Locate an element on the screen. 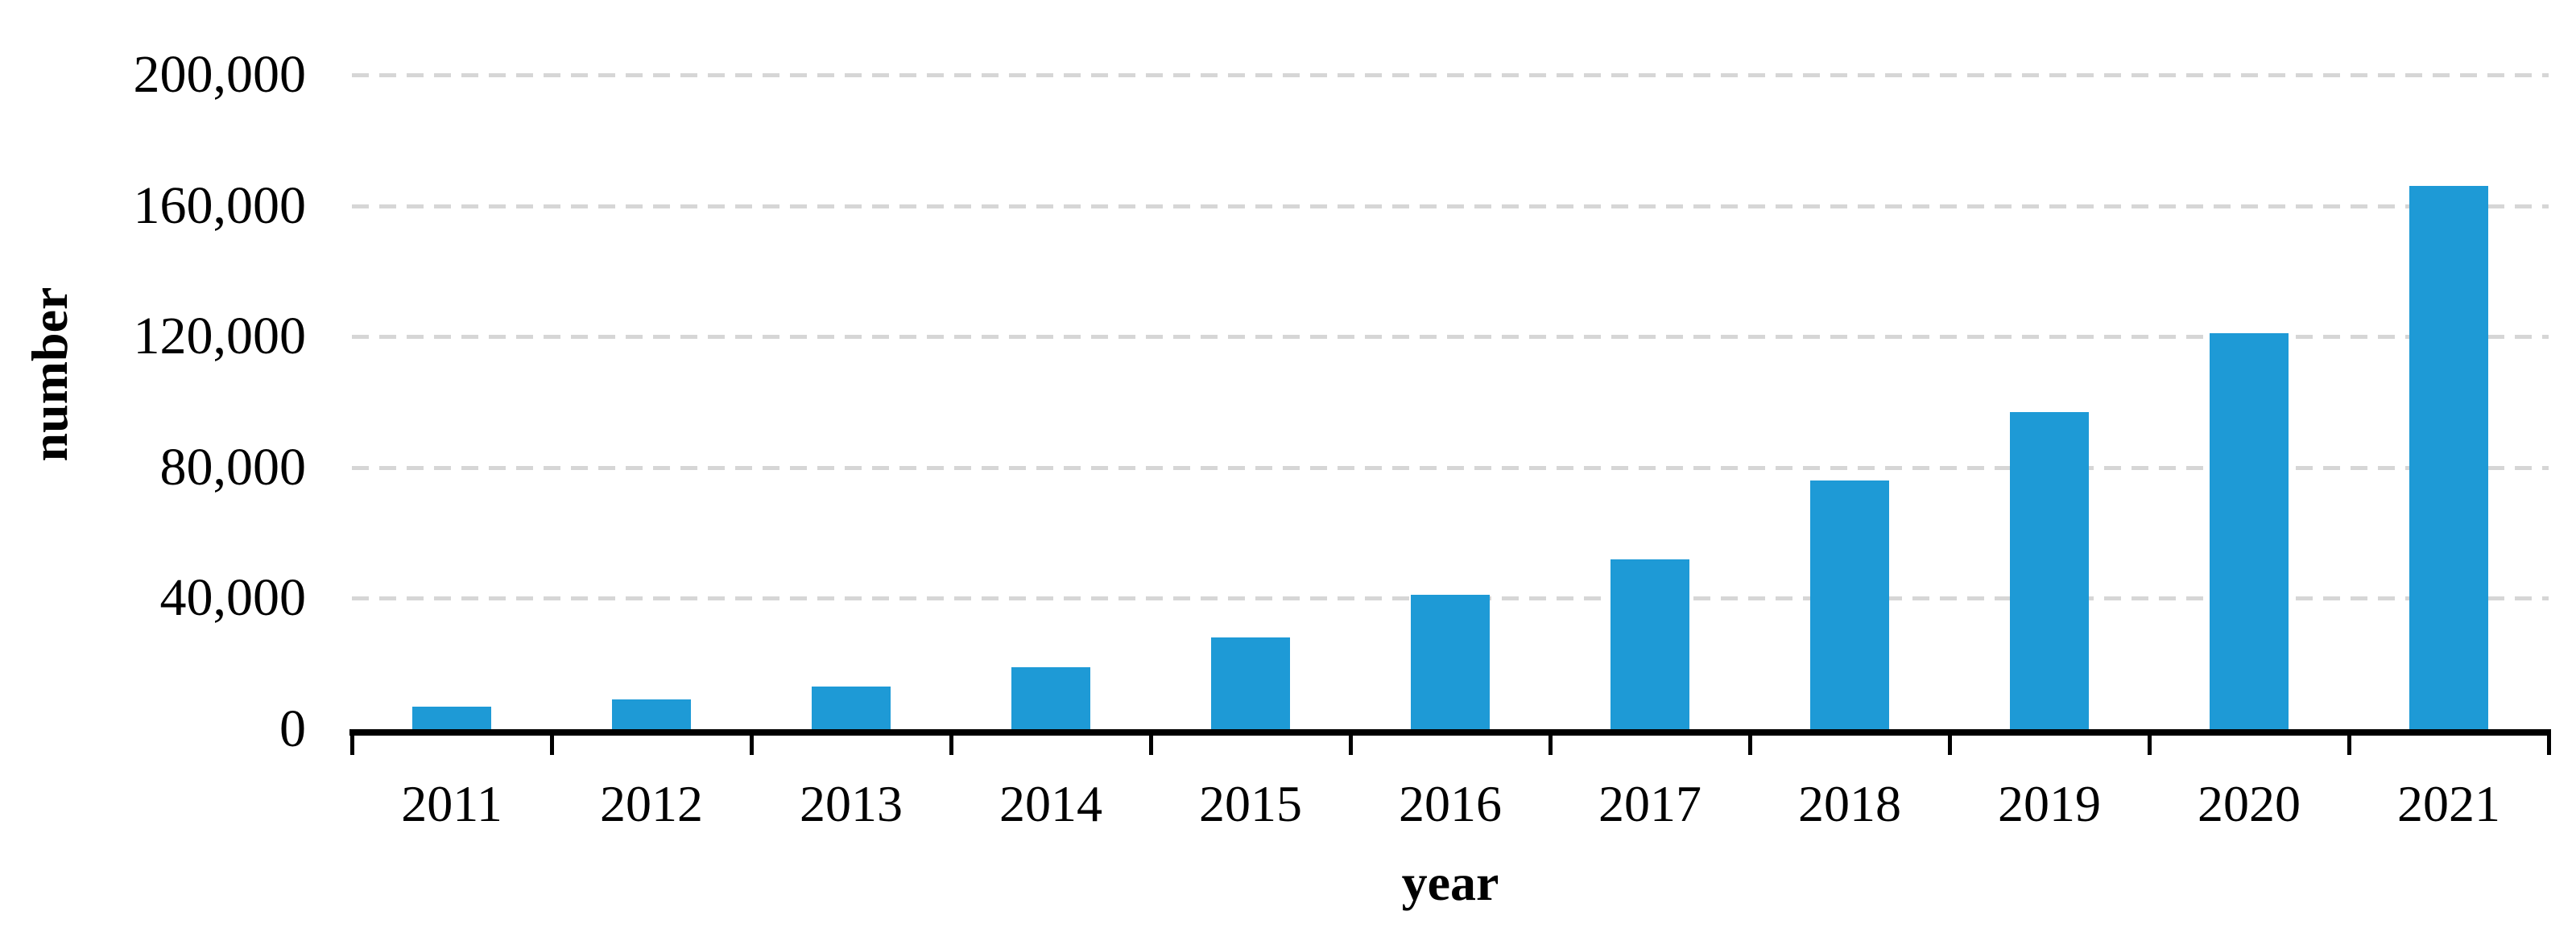  bar-2015 is located at coordinates (1251, 683).